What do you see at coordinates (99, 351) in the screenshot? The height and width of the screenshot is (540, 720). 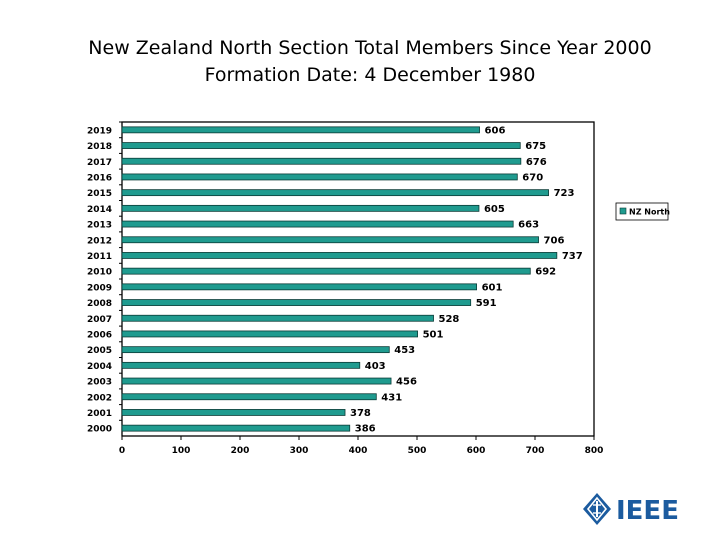 I see `y-tick-label: 2005` at bounding box center [99, 351].